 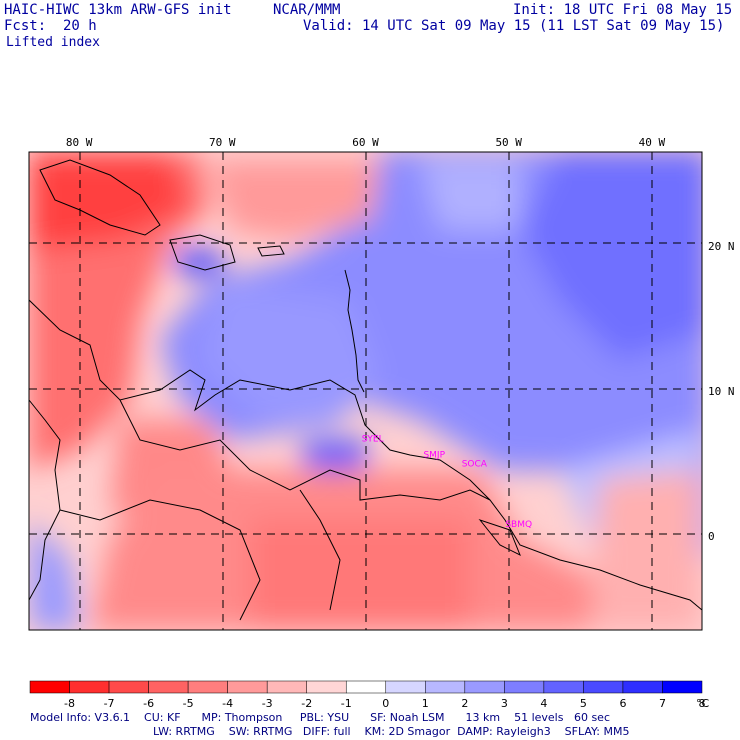 What do you see at coordinates (475, 464) in the screenshot?
I see `station-label: SOCA` at bounding box center [475, 464].